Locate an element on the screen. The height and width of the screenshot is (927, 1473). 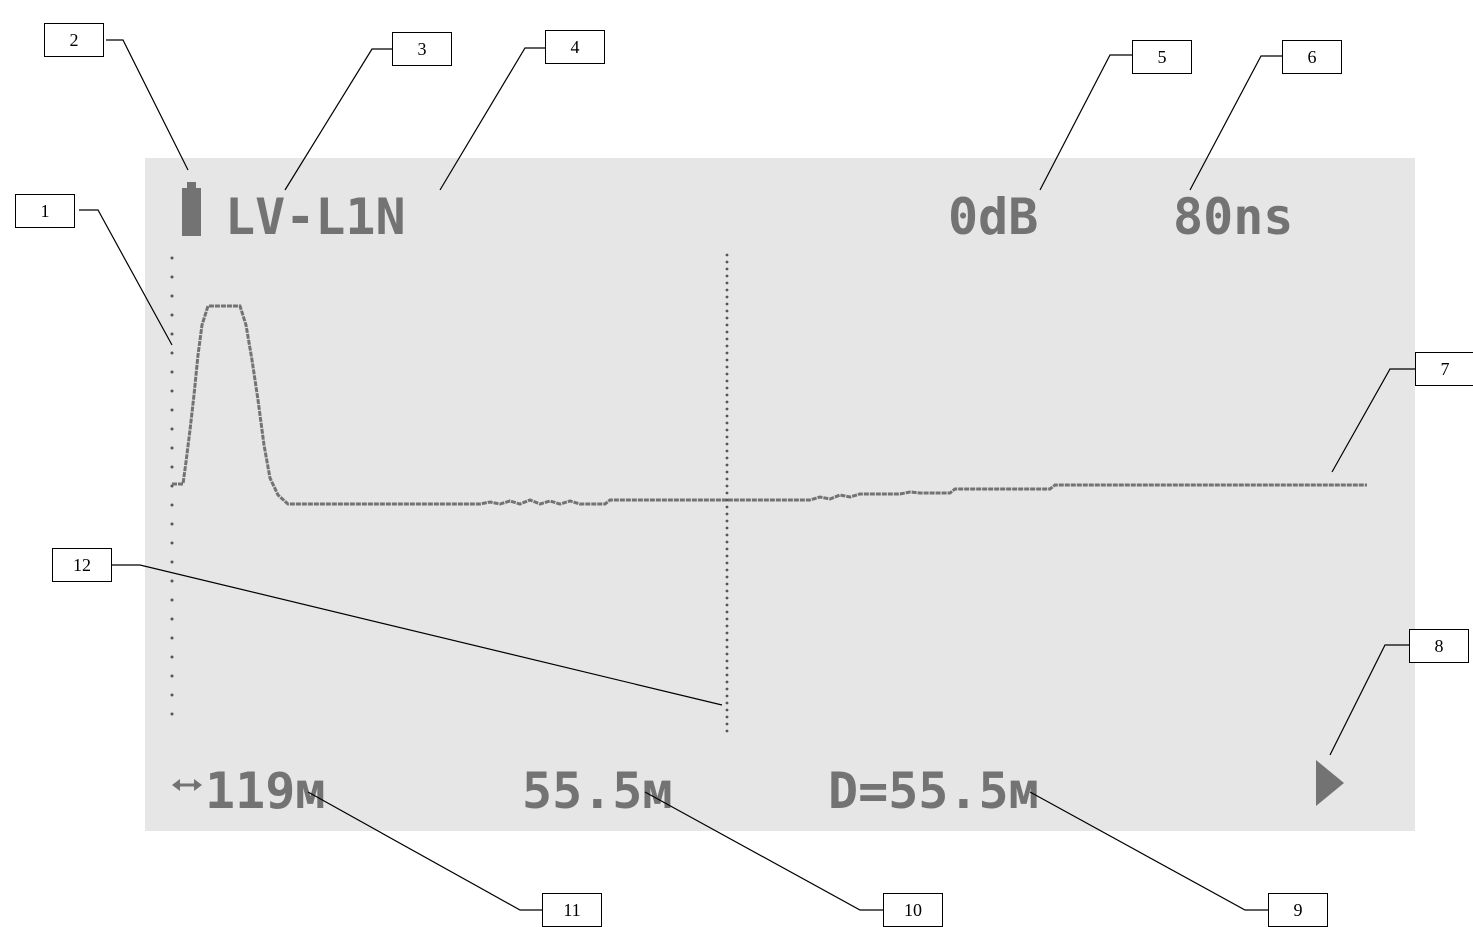
callout-9: 9 is located at coordinates (1298, 910).